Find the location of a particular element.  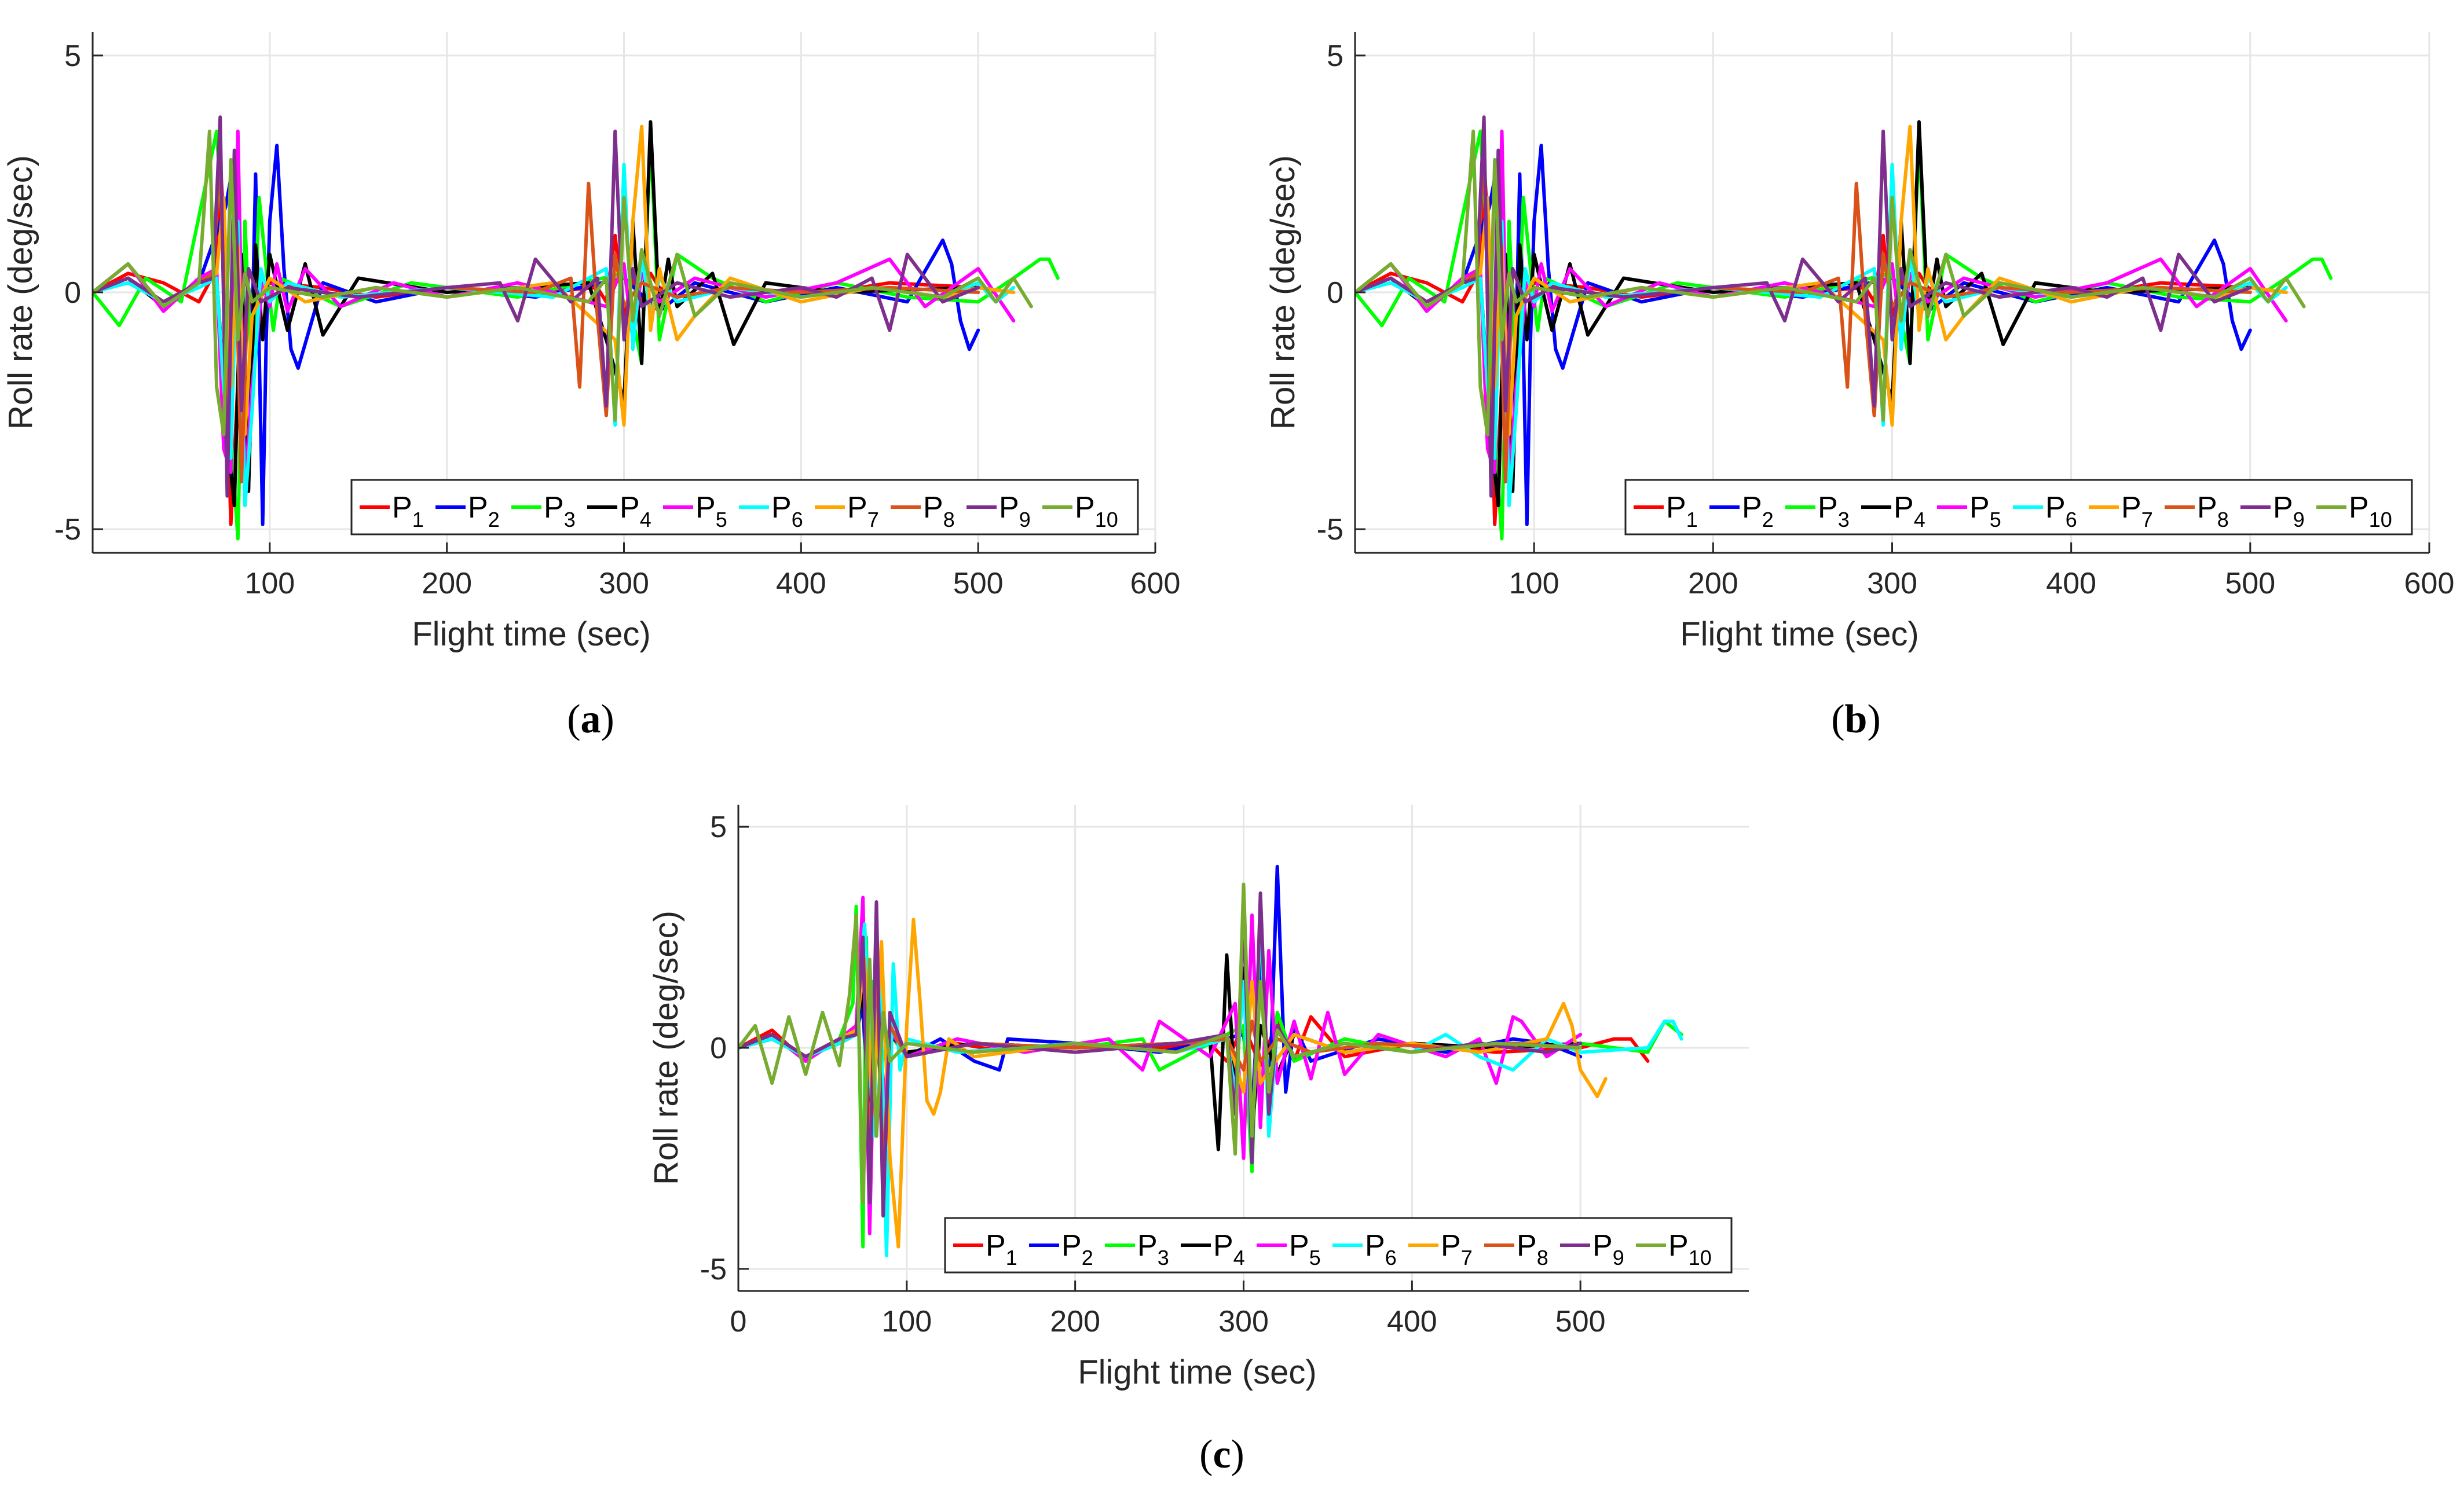

panel-caption-c: (c) is located at coordinates (1222, 1454).